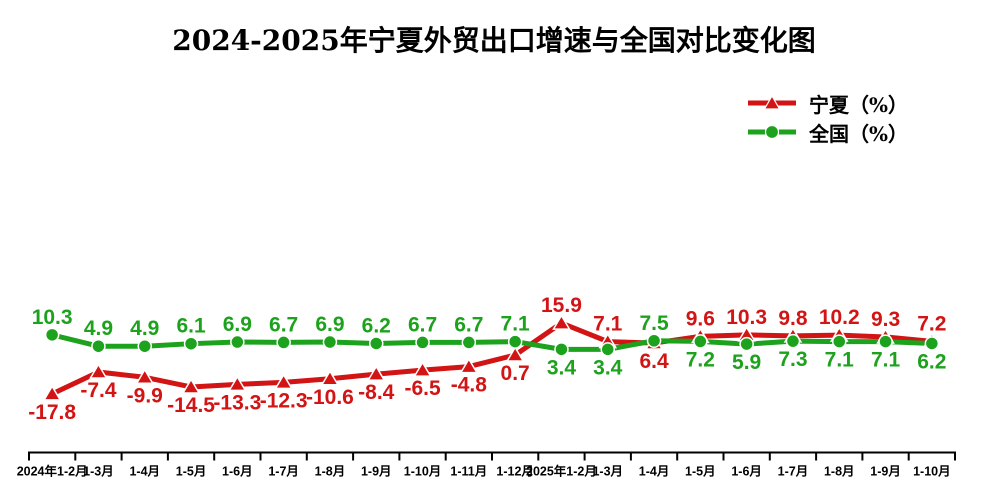 Image resolution: width=988 pixels, height=495 pixels. I want to click on legend-item-national: 全国（%）, so click(827, 132).